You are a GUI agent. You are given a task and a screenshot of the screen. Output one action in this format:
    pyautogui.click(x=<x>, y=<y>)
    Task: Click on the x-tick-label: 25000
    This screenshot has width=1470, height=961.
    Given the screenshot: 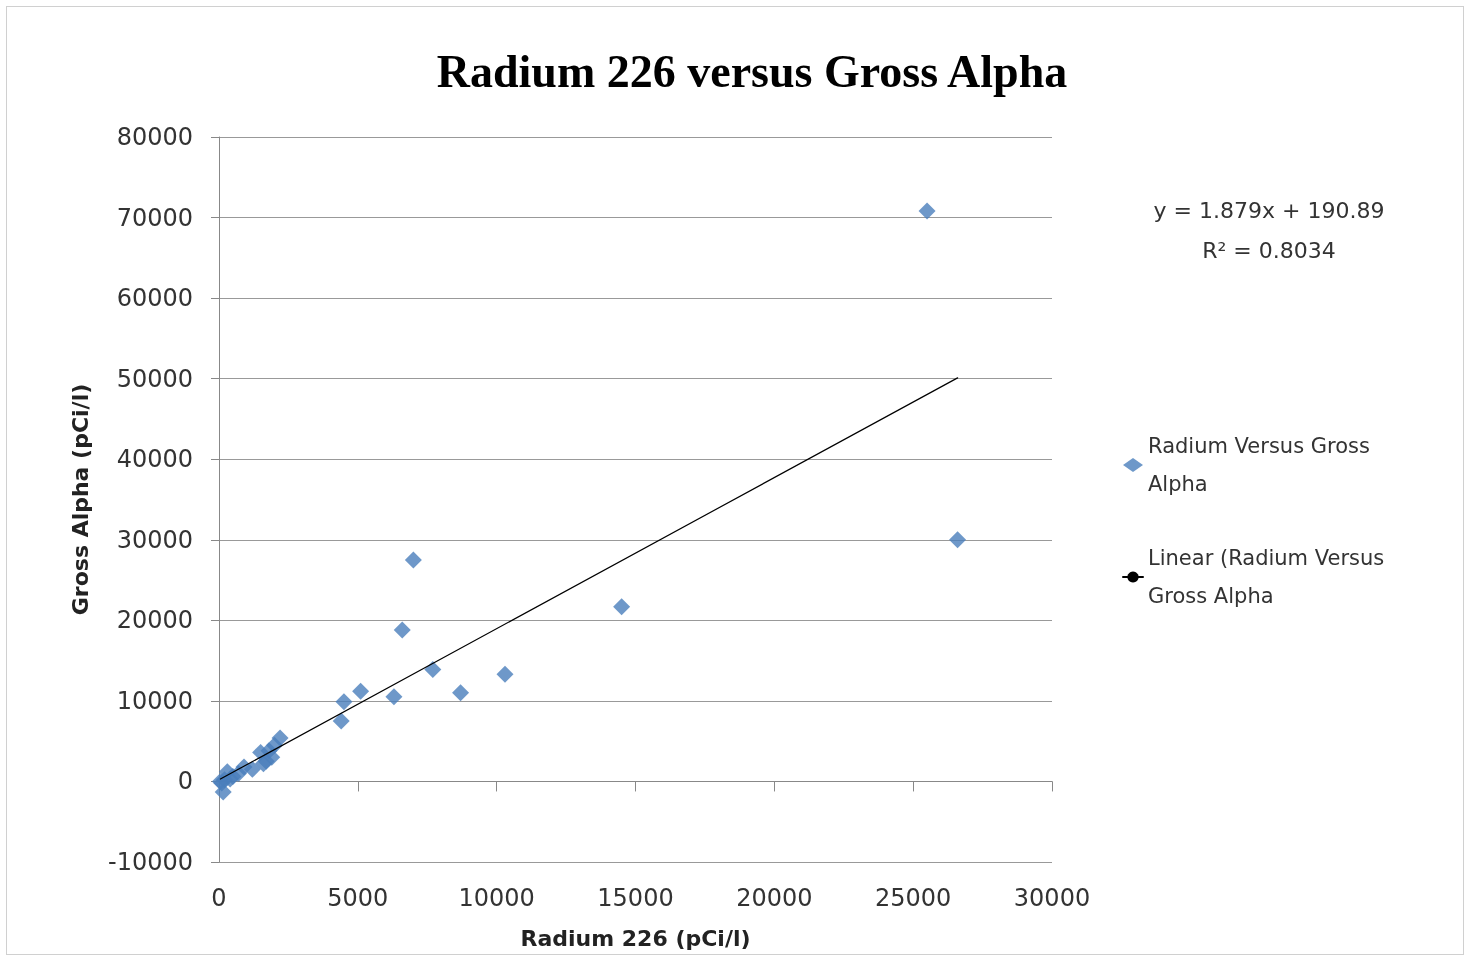 What is the action you would take?
    pyautogui.click(x=913, y=898)
    